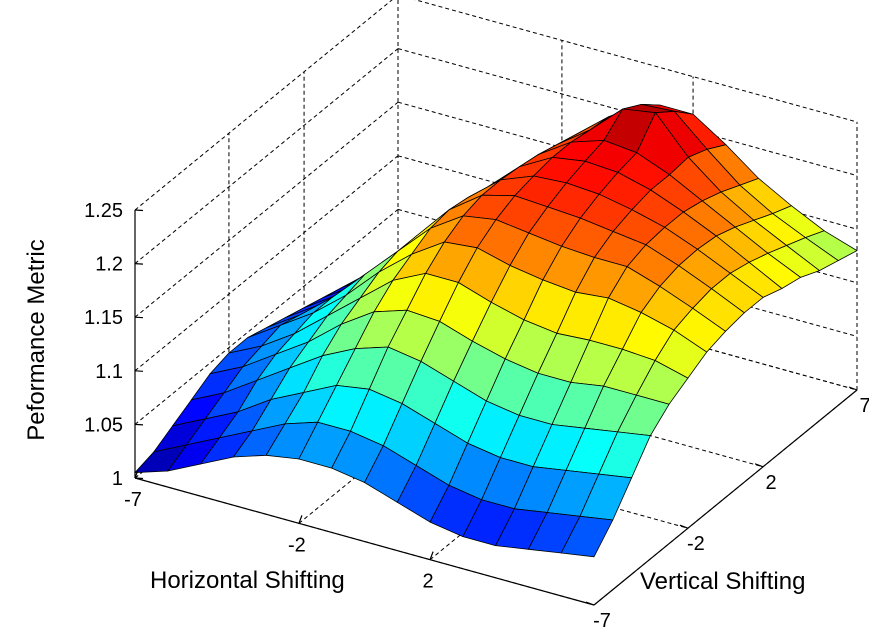 The image size is (869, 629). What do you see at coordinates (725, 497) in the screenshot?
I see `y-axis-line` at bounding box center [725, 497].